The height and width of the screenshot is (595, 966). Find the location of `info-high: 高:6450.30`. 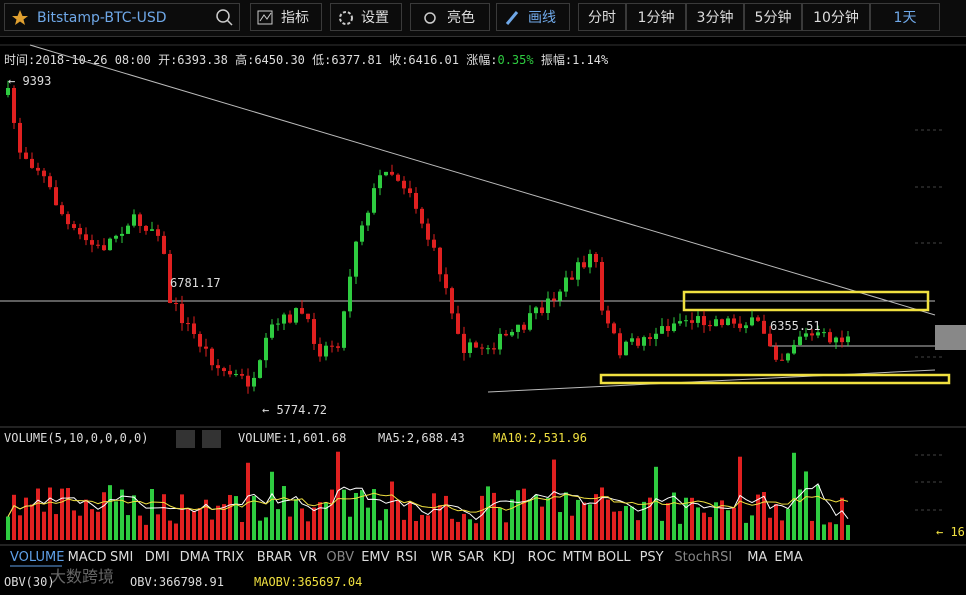

info-high: 高:6450.30 is located at coordinates (270, 60).